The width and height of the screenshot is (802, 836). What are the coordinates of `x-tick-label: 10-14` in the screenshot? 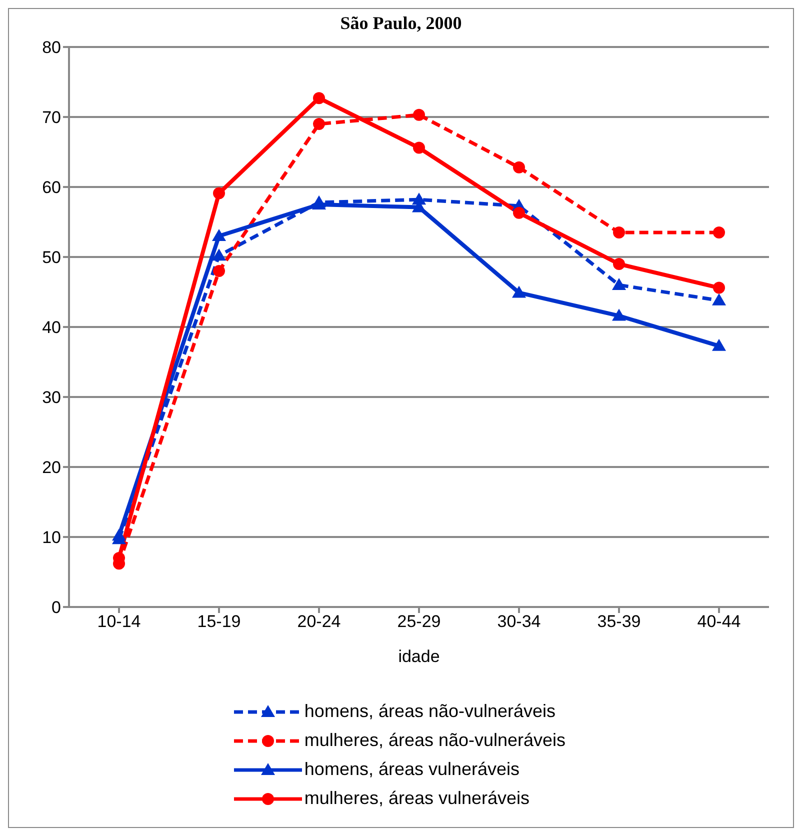 It's located at (119, 622).